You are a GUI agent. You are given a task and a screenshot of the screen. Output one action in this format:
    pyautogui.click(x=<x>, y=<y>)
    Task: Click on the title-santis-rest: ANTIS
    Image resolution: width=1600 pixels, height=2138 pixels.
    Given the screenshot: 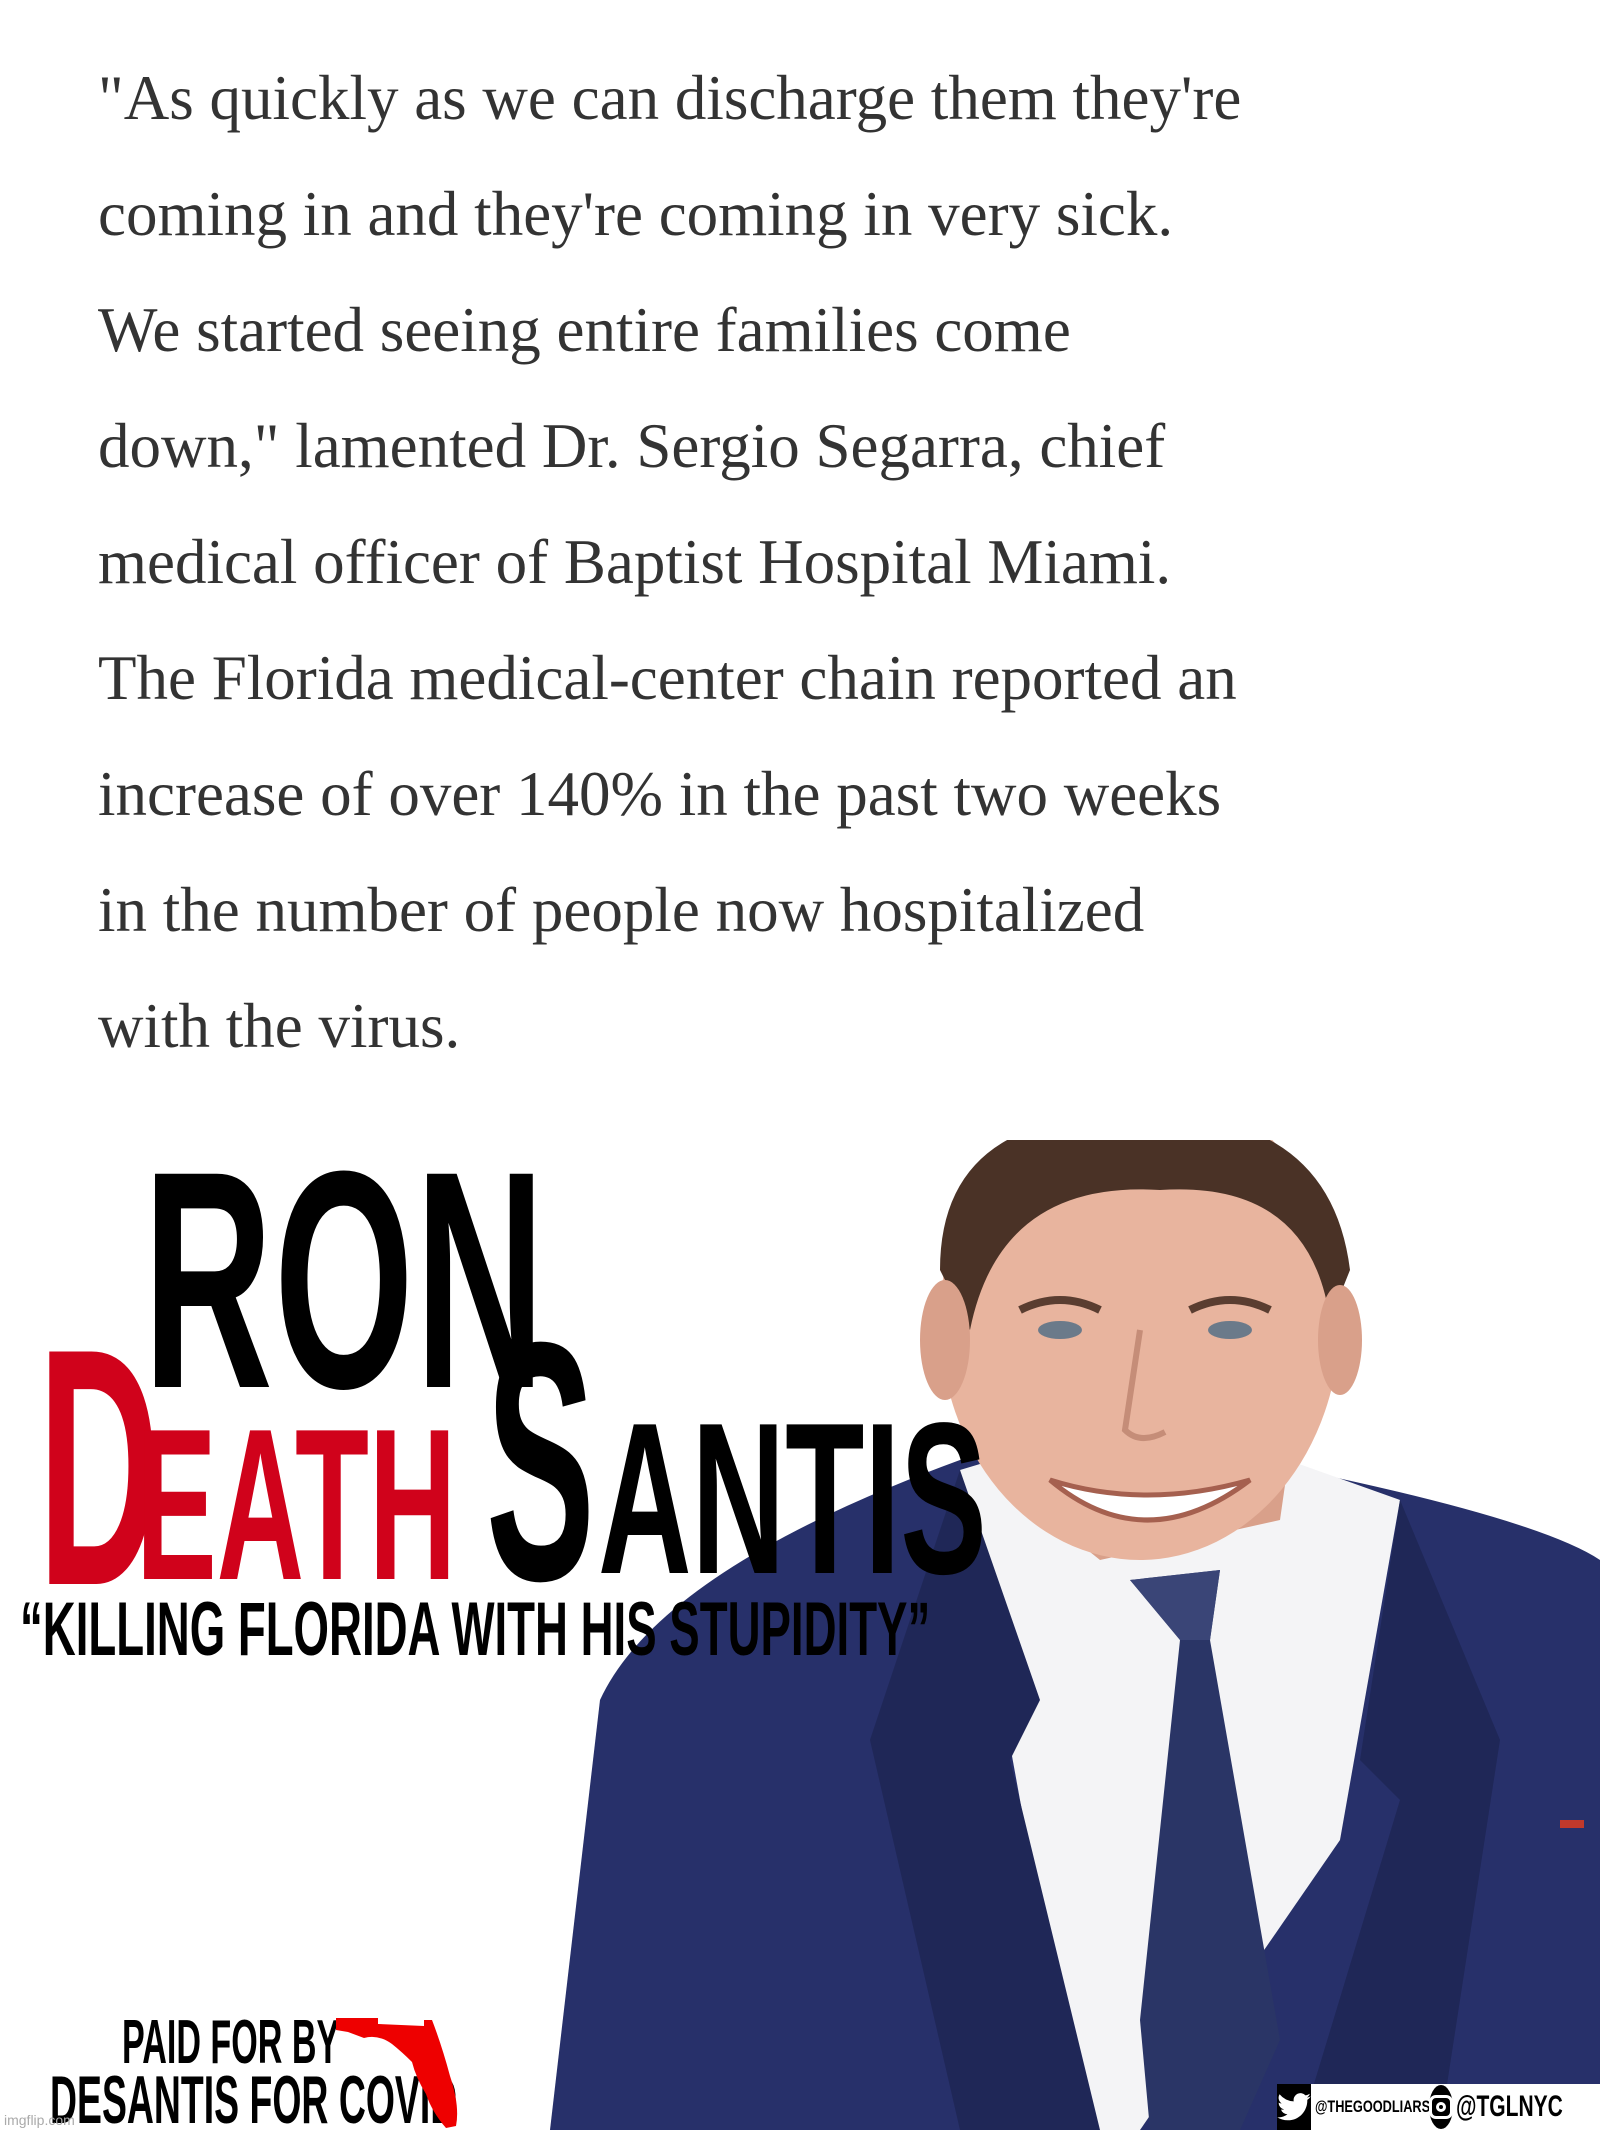 What is the action you would take?
    pyautogui.click(x=792, y=1498)
    